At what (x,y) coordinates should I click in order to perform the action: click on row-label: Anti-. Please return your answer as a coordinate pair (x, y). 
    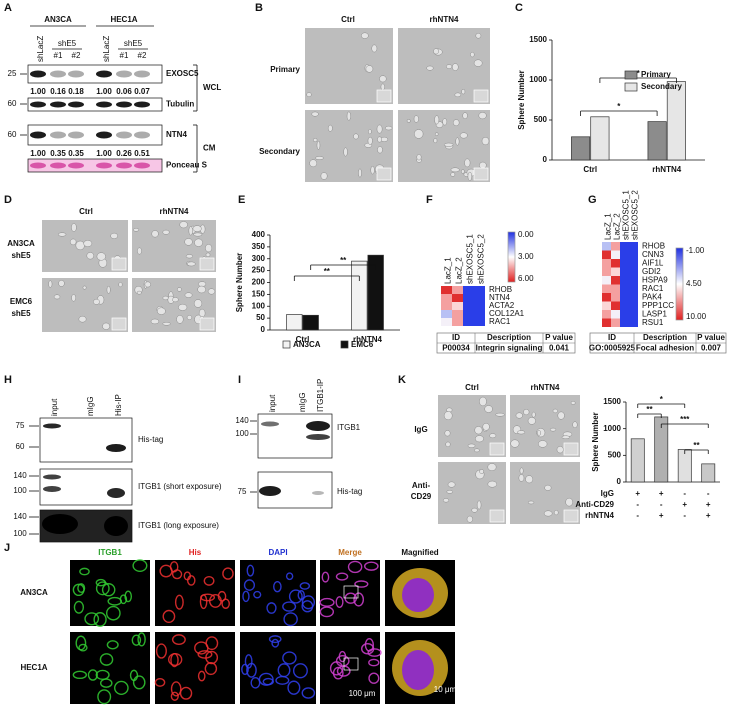
    Looking at the image, I should click on (421, 485).